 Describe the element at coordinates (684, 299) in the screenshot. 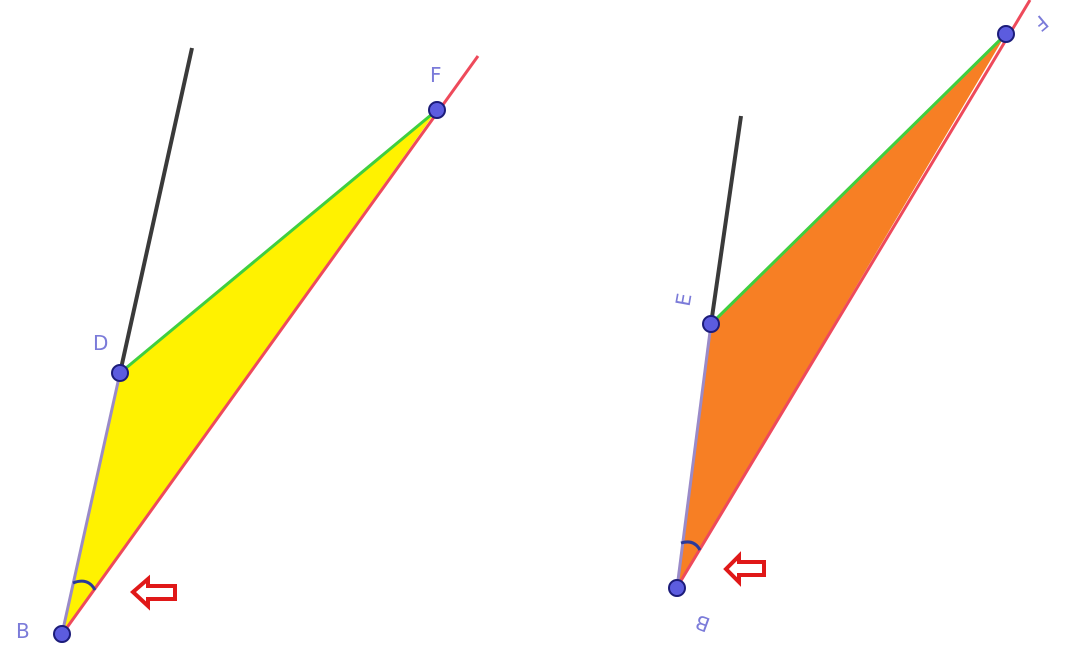

I see `right-label-e: E` at that location.